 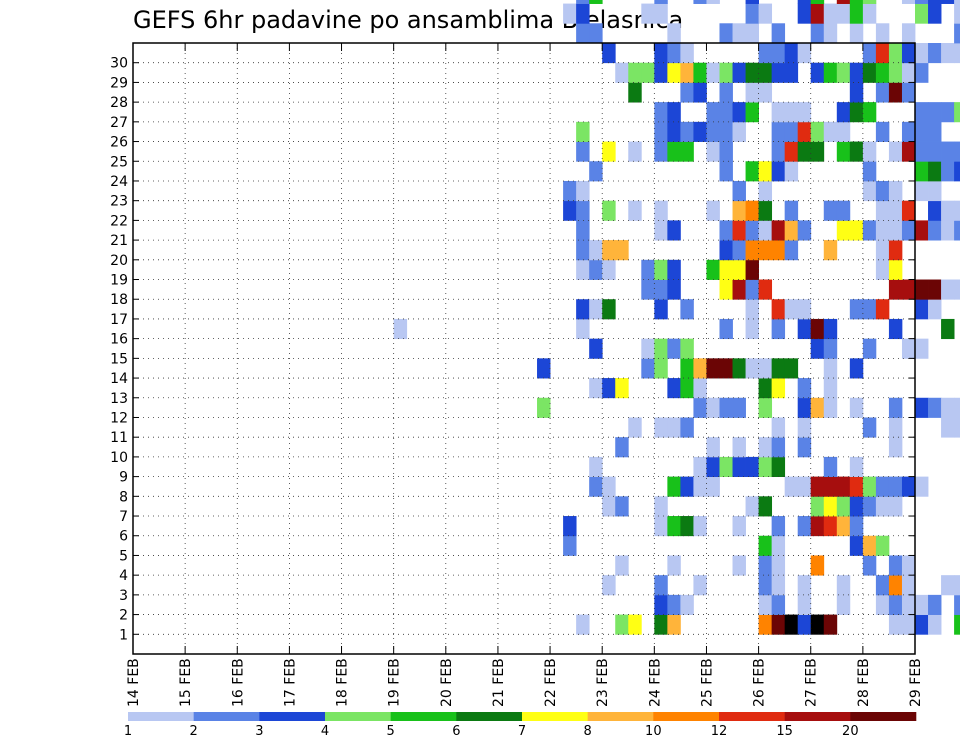 What do you see at coordinates (119, 281) in the screenshot?
I see `y-tick-label: 19` at bounding box center [119, 281].